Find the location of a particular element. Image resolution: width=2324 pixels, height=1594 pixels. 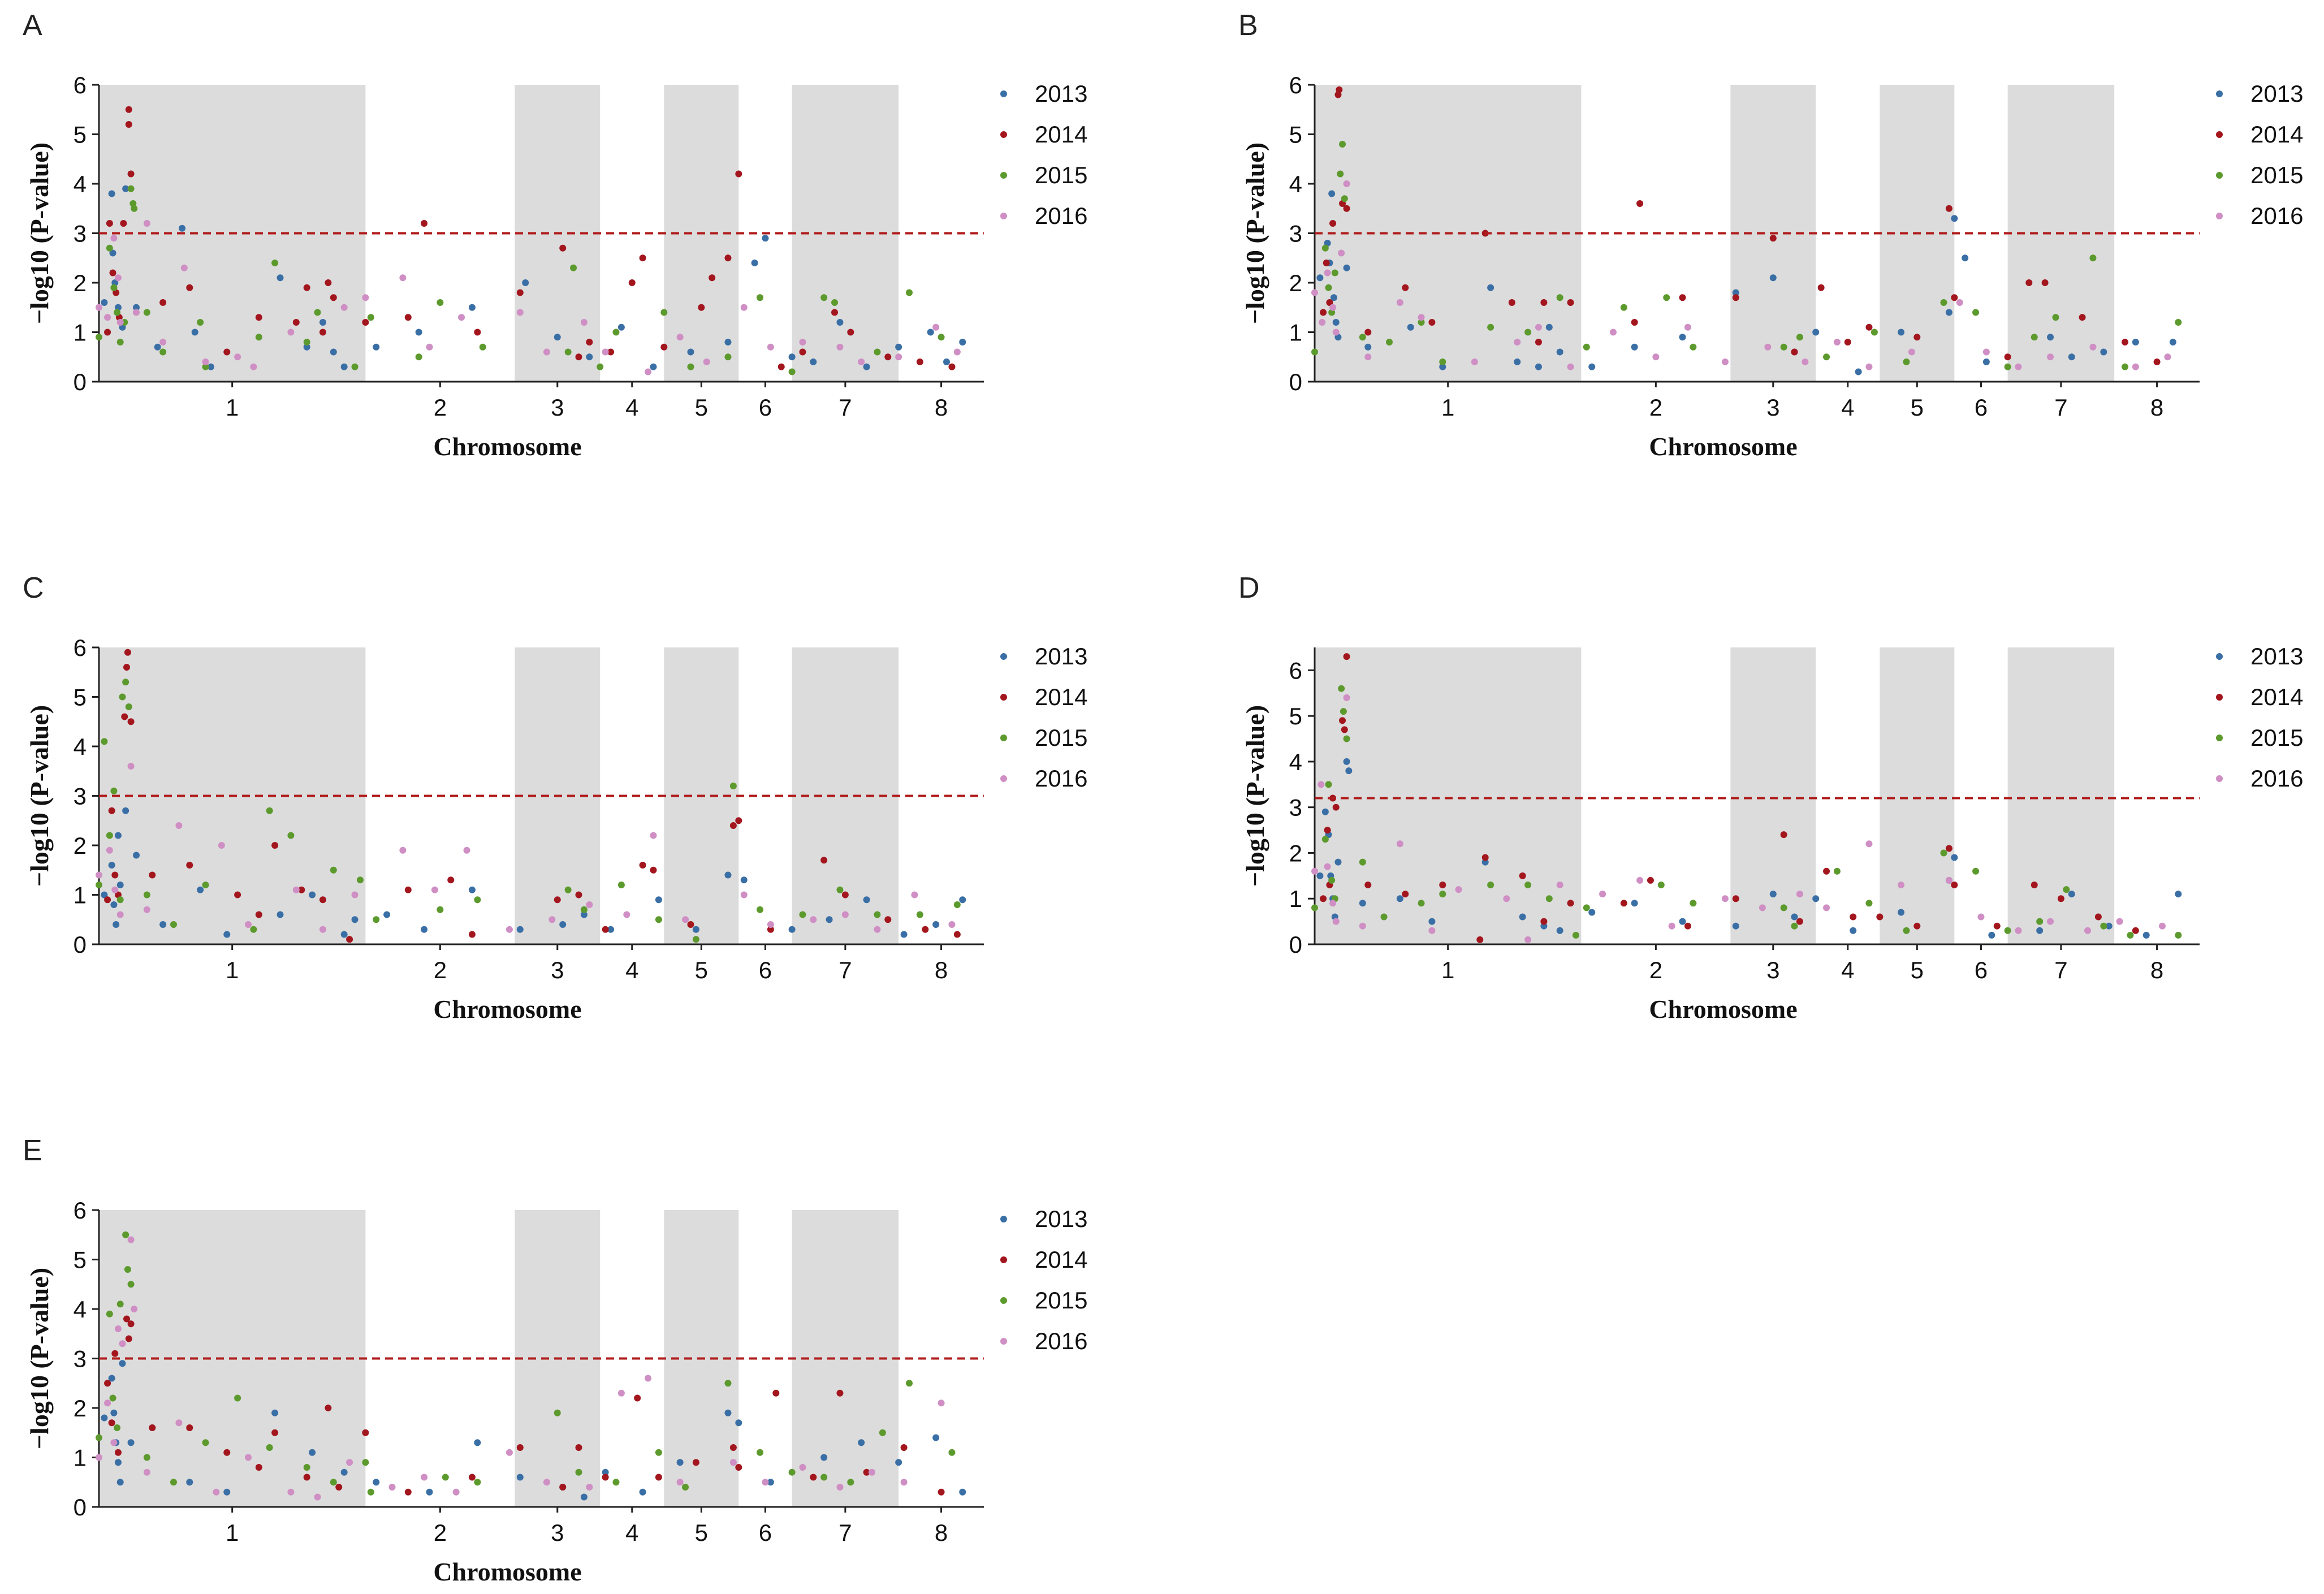

series-2016 is located at coordinates (526, 848).